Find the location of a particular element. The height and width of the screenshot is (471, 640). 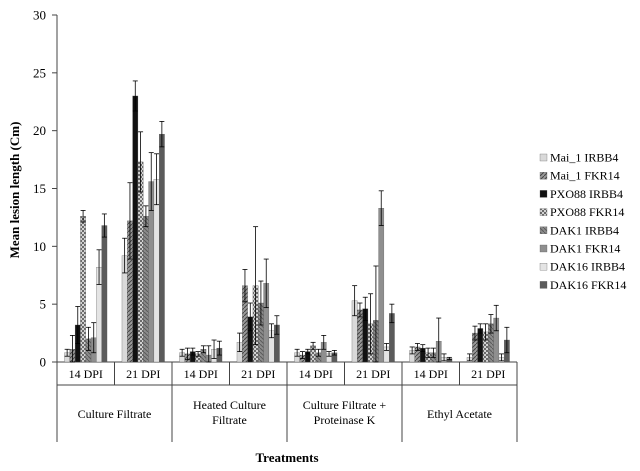

x-group-label: Culture Filtrate + is located at coordinates (345, 405).